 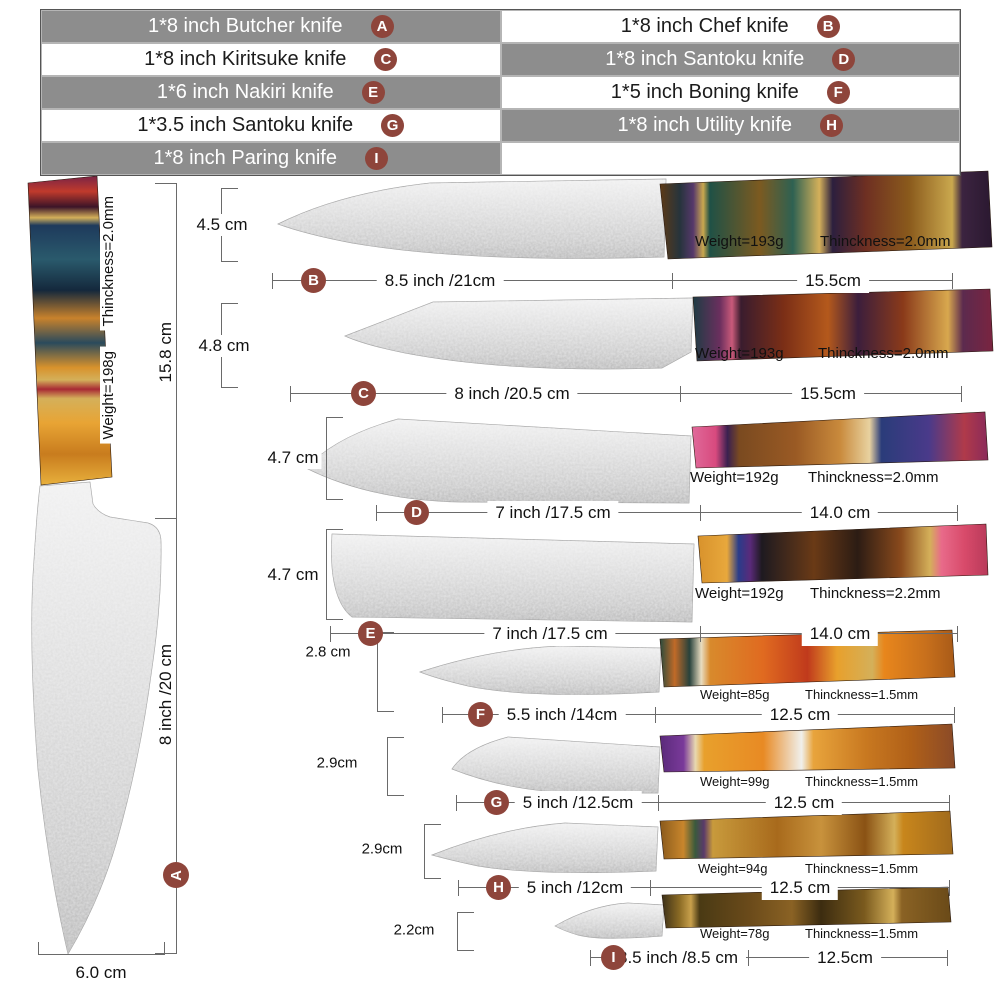 What do you see at coordinates (703, 758) in the screenshot?
I see `knife-g-drawing` at bounding box center [703, 758].